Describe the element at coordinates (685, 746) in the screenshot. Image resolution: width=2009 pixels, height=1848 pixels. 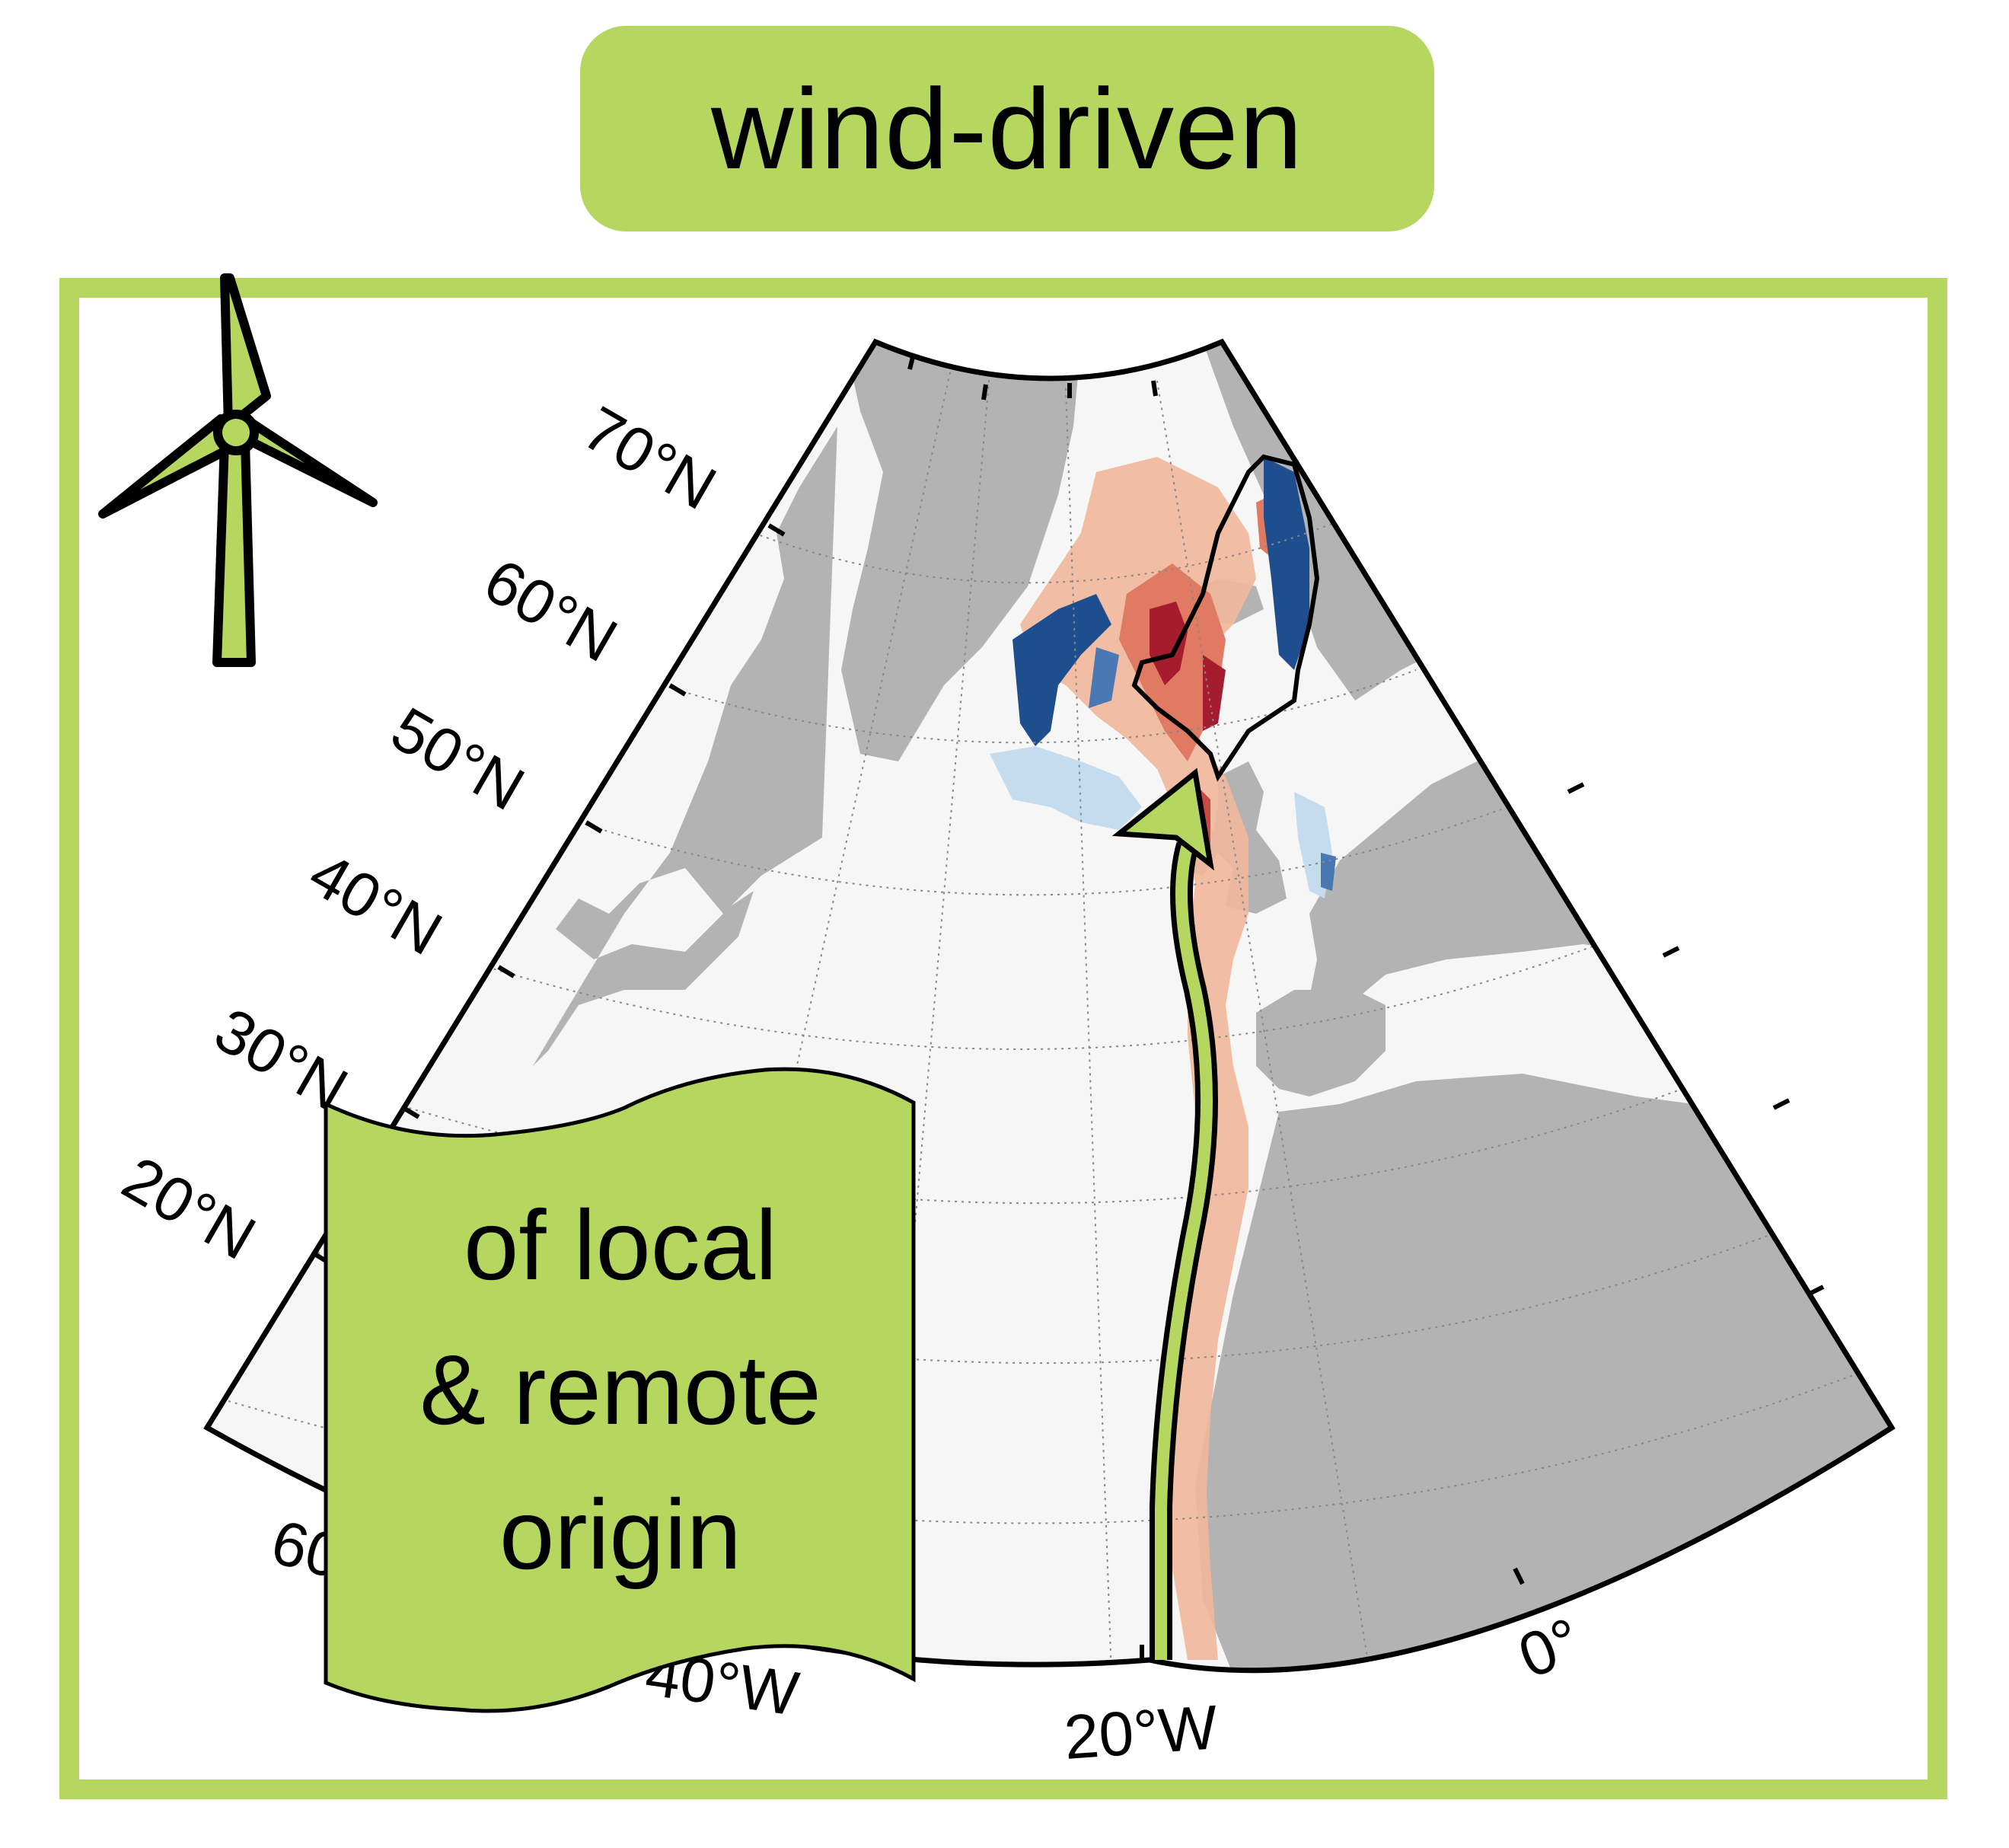
I see `north-america-landmass` at that location.